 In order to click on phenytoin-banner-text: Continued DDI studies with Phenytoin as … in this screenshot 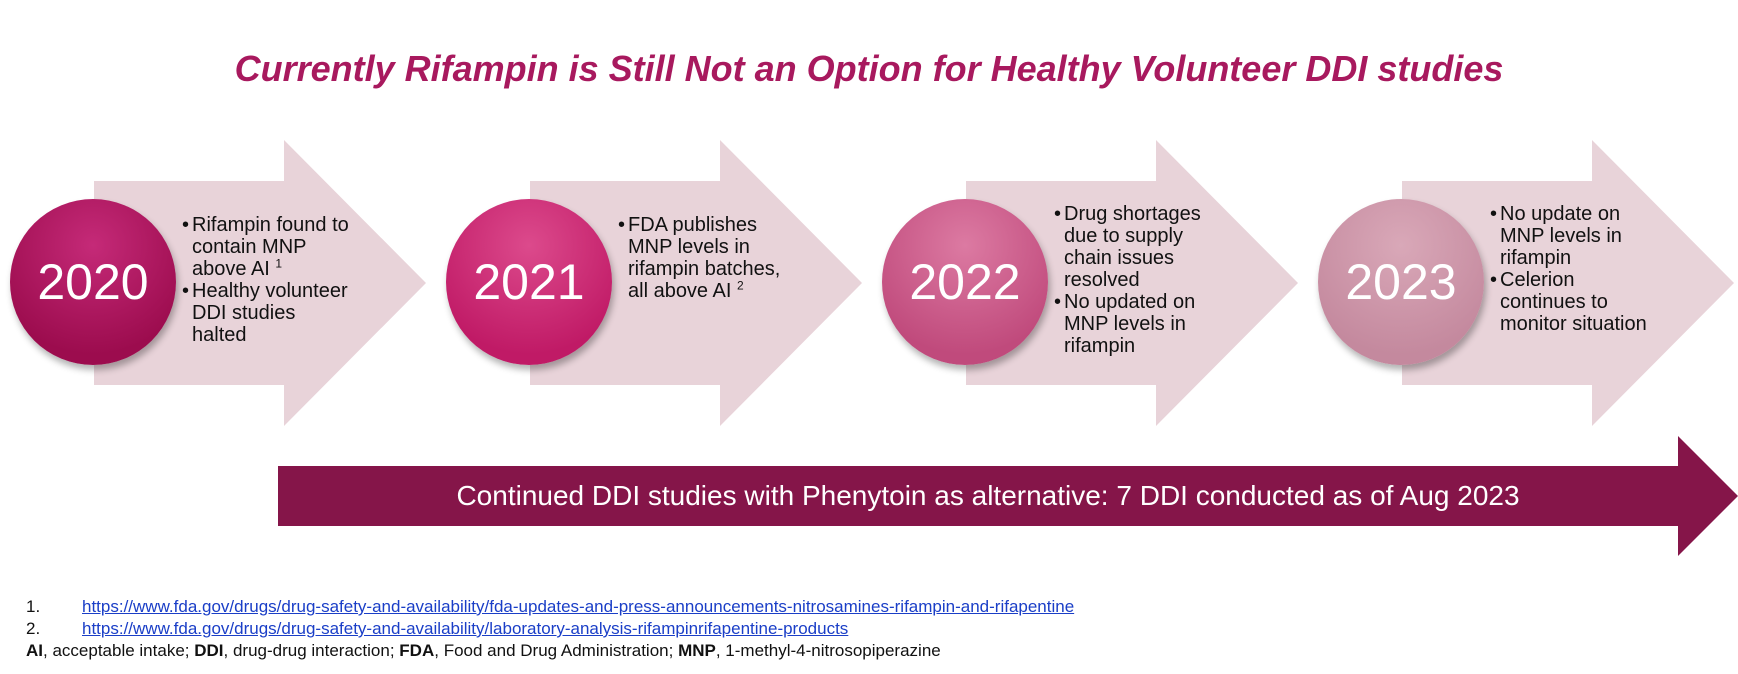, I will do `click(988, 495)`.